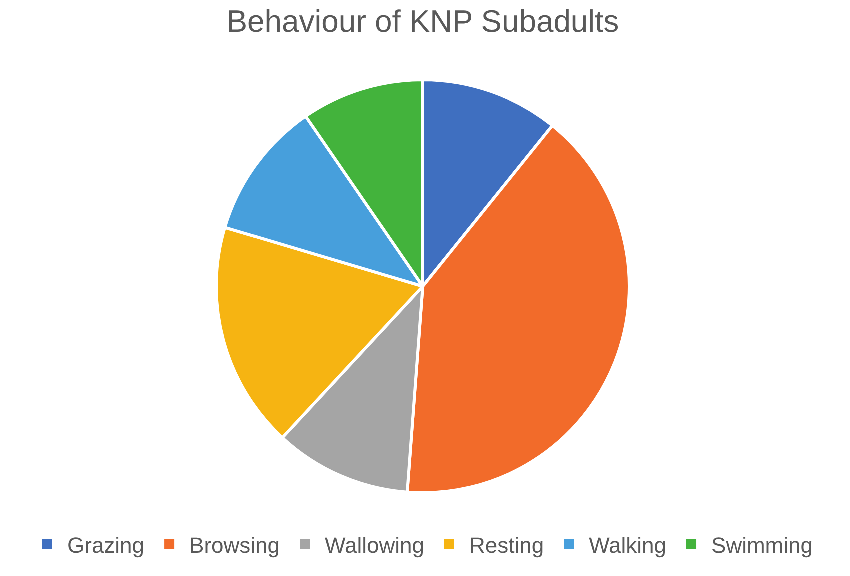  What do you see at coordinates (762, 545) in the screenshot?
I see `legend-label: Swimming` at bounding box center [762, 545].